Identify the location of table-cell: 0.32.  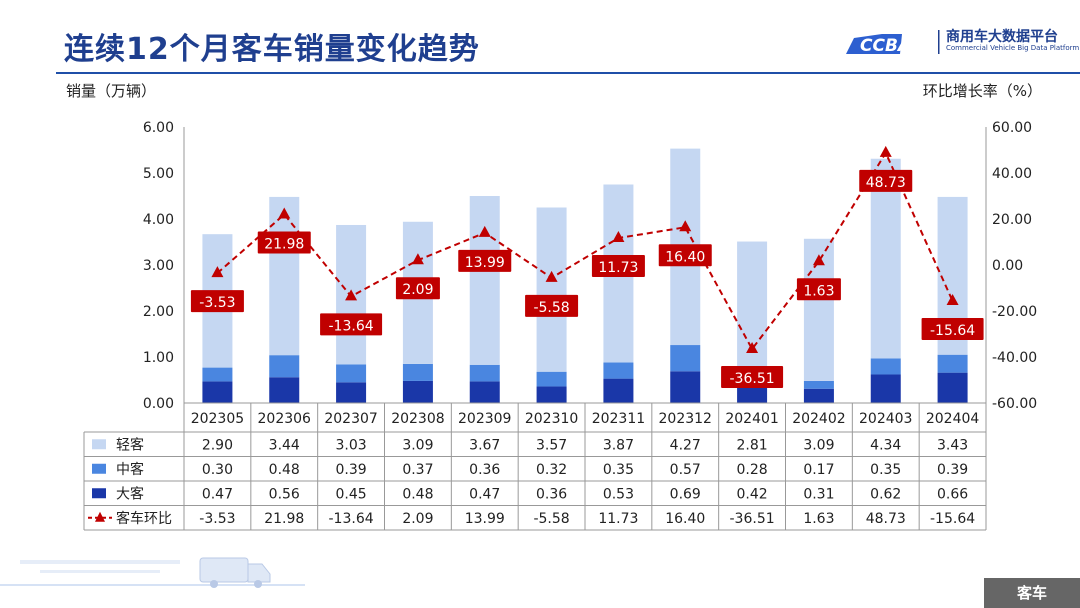
(551, 470).